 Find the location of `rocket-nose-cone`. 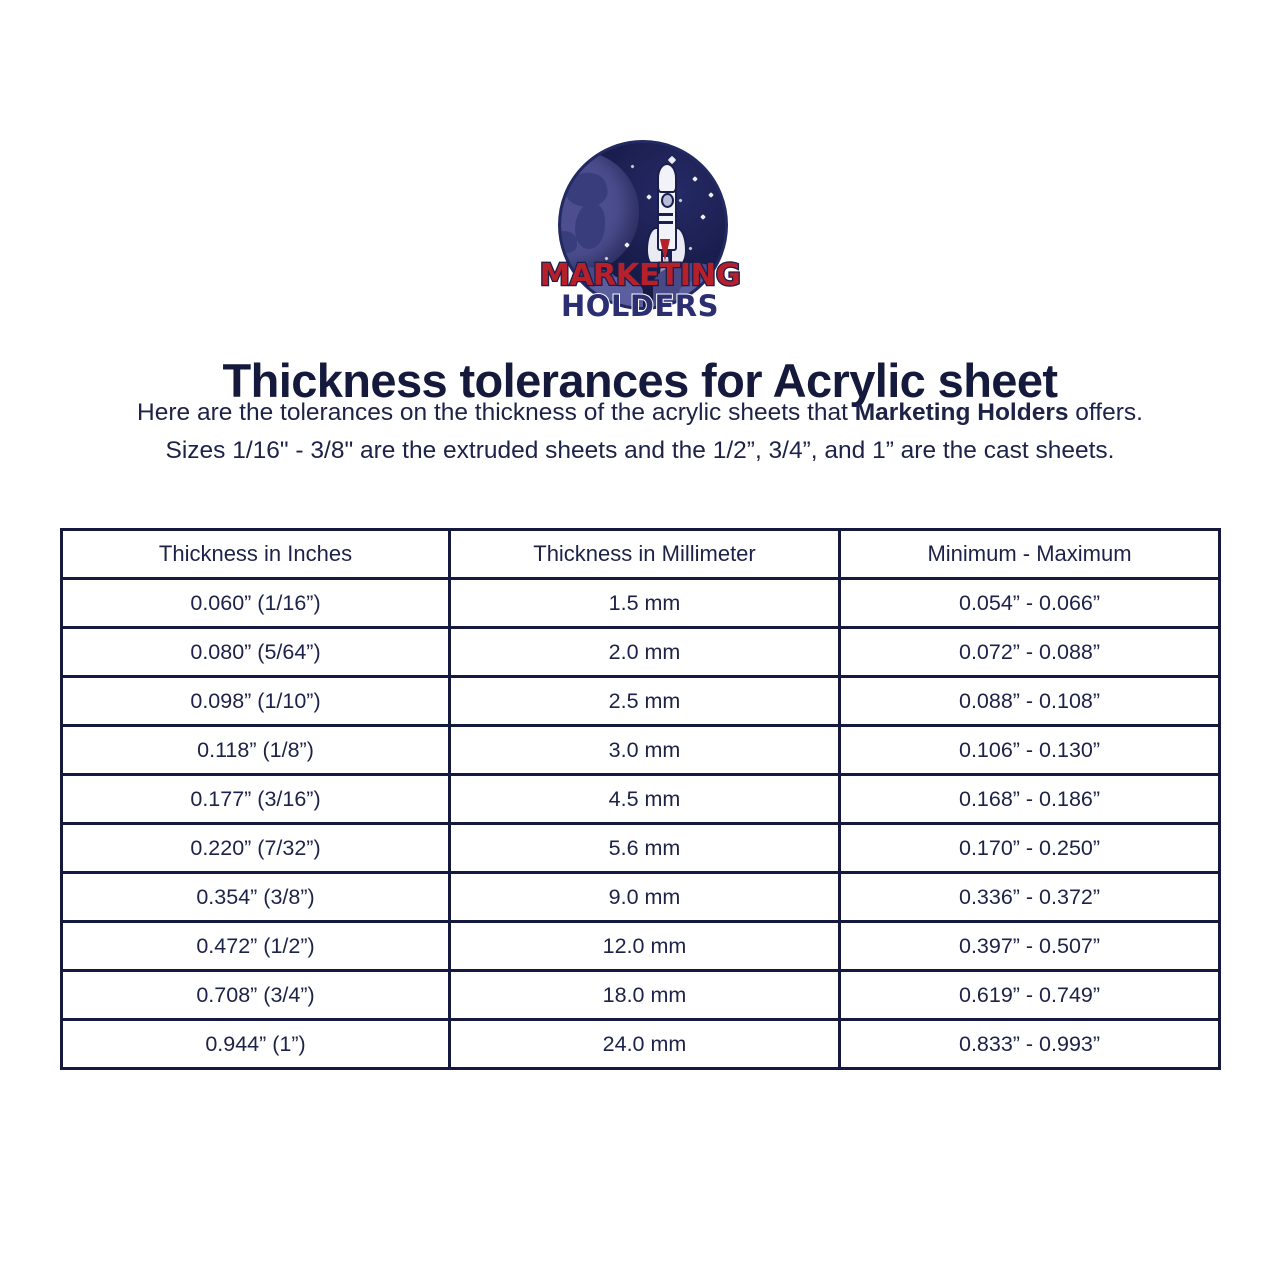

rocket-nose-cone is located at coordinates (667, 178).